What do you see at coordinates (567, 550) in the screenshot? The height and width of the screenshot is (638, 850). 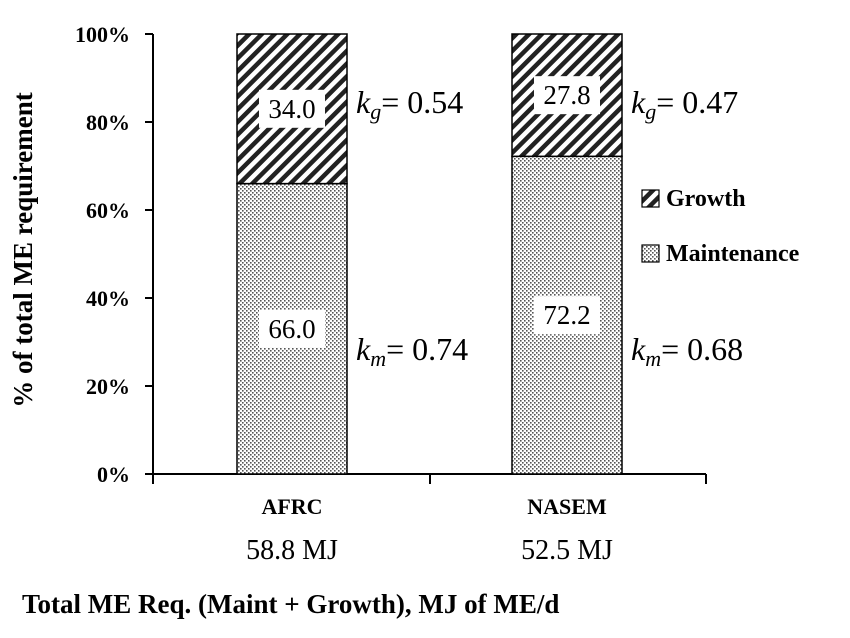 I see `category-sublabel: 52.5 MJ` at bounding box center [567, 550].